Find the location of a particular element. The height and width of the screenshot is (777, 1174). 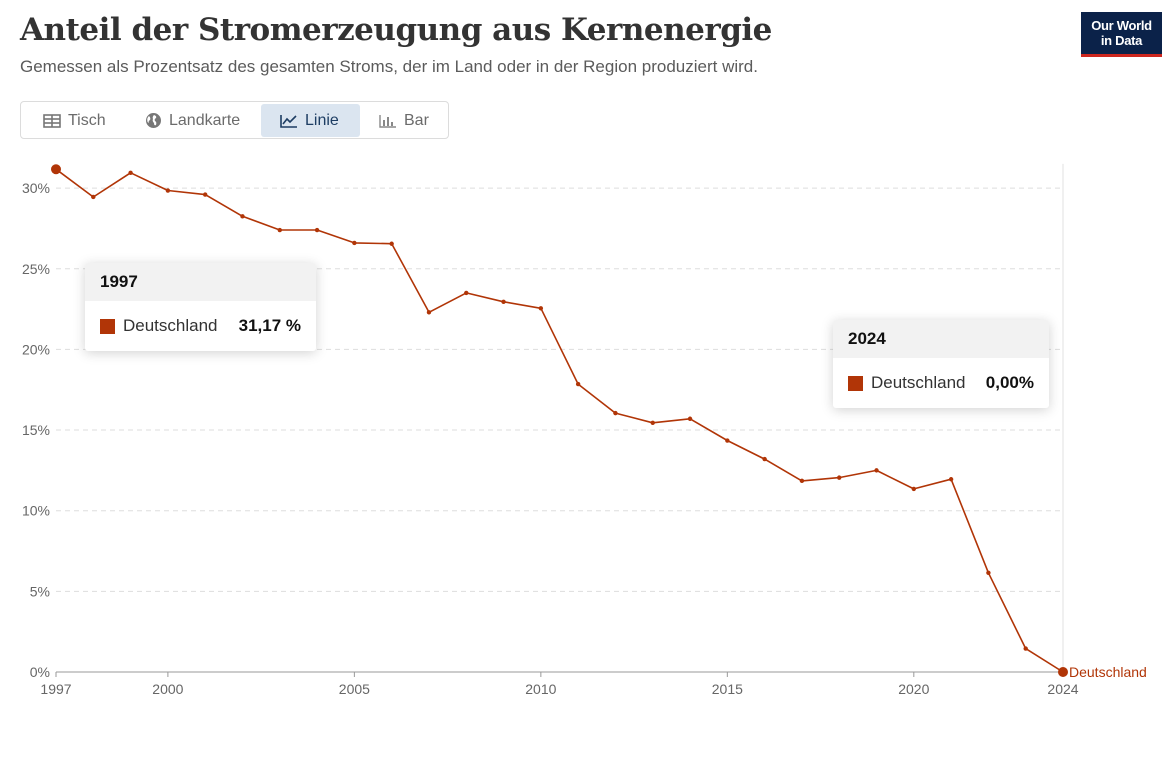

globe-icon is located at coordinates (153, 120).